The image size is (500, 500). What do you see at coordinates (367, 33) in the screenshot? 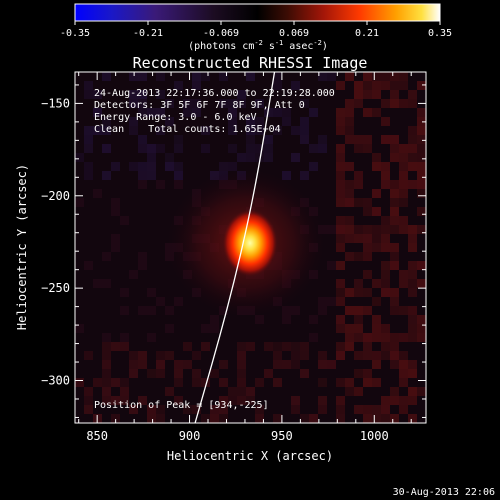
I see `colorbar-tick-label-4: 0.21` at bounding box center [367, 33].